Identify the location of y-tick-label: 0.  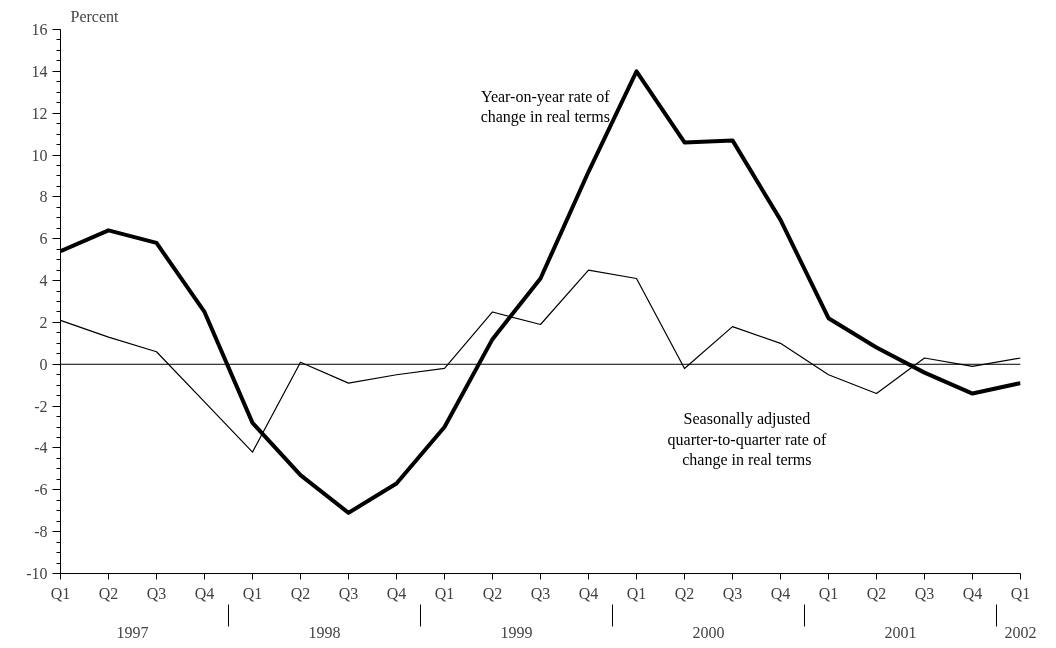
(43, 364).